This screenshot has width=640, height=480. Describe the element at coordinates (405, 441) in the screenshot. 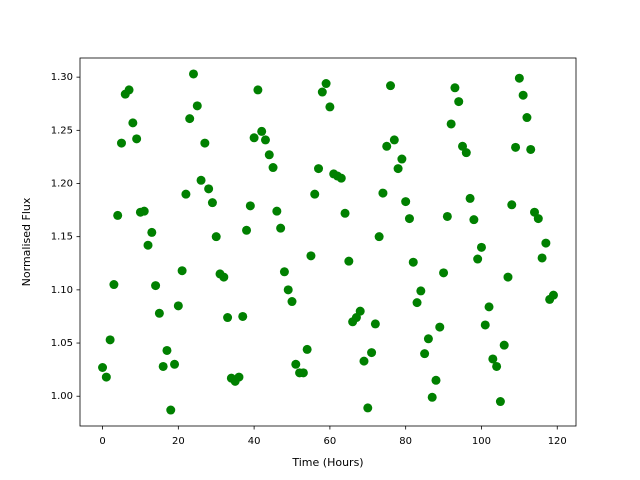

I see `x-tick-label: 80` at that location.